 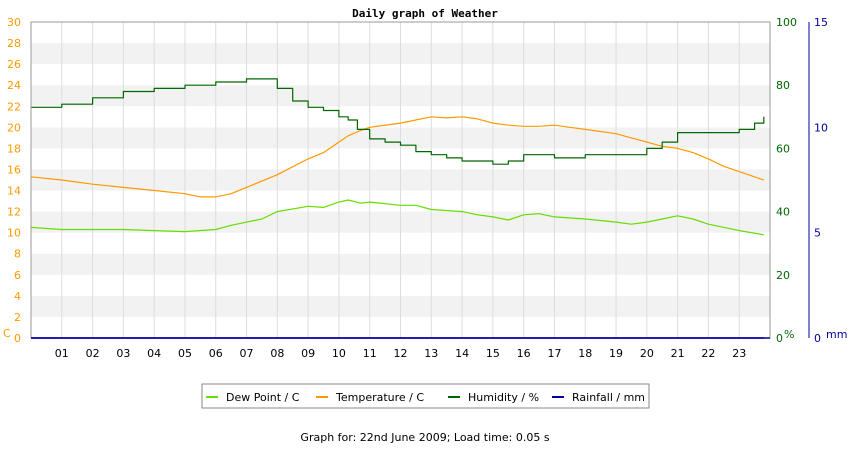 I want to click on rainfall-tick-label: 15, so click(x=821, y=22).